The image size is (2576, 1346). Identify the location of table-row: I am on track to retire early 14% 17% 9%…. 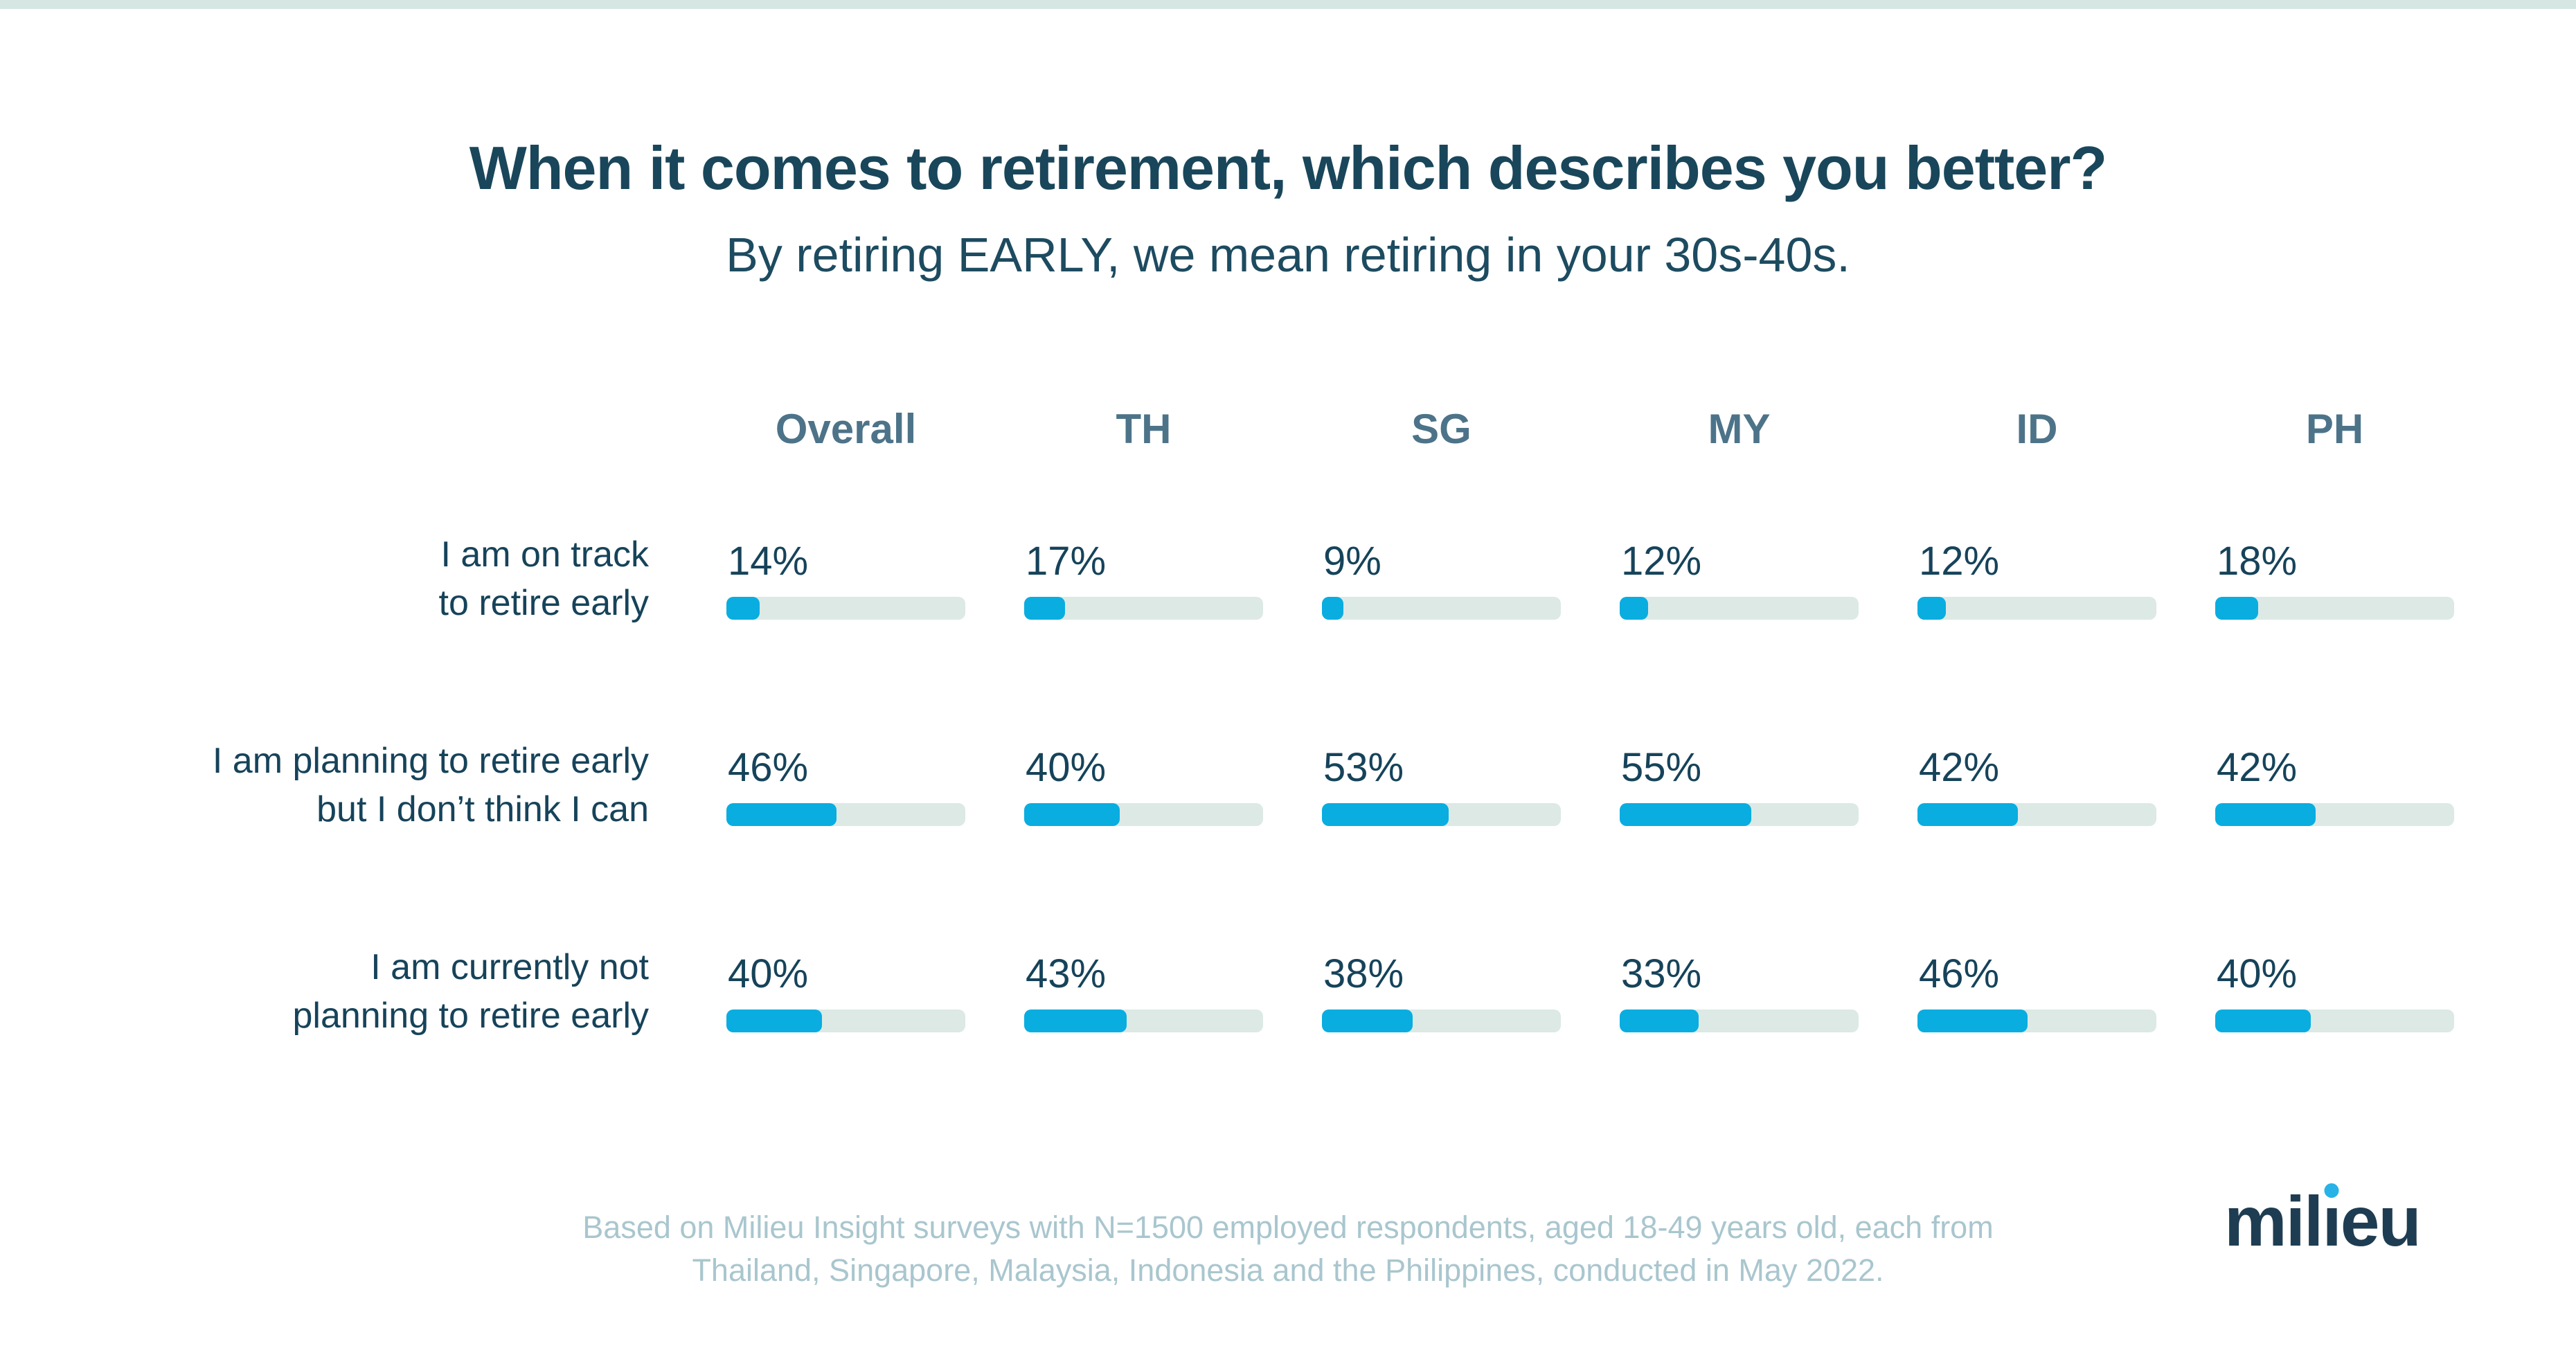
(1257, 581).